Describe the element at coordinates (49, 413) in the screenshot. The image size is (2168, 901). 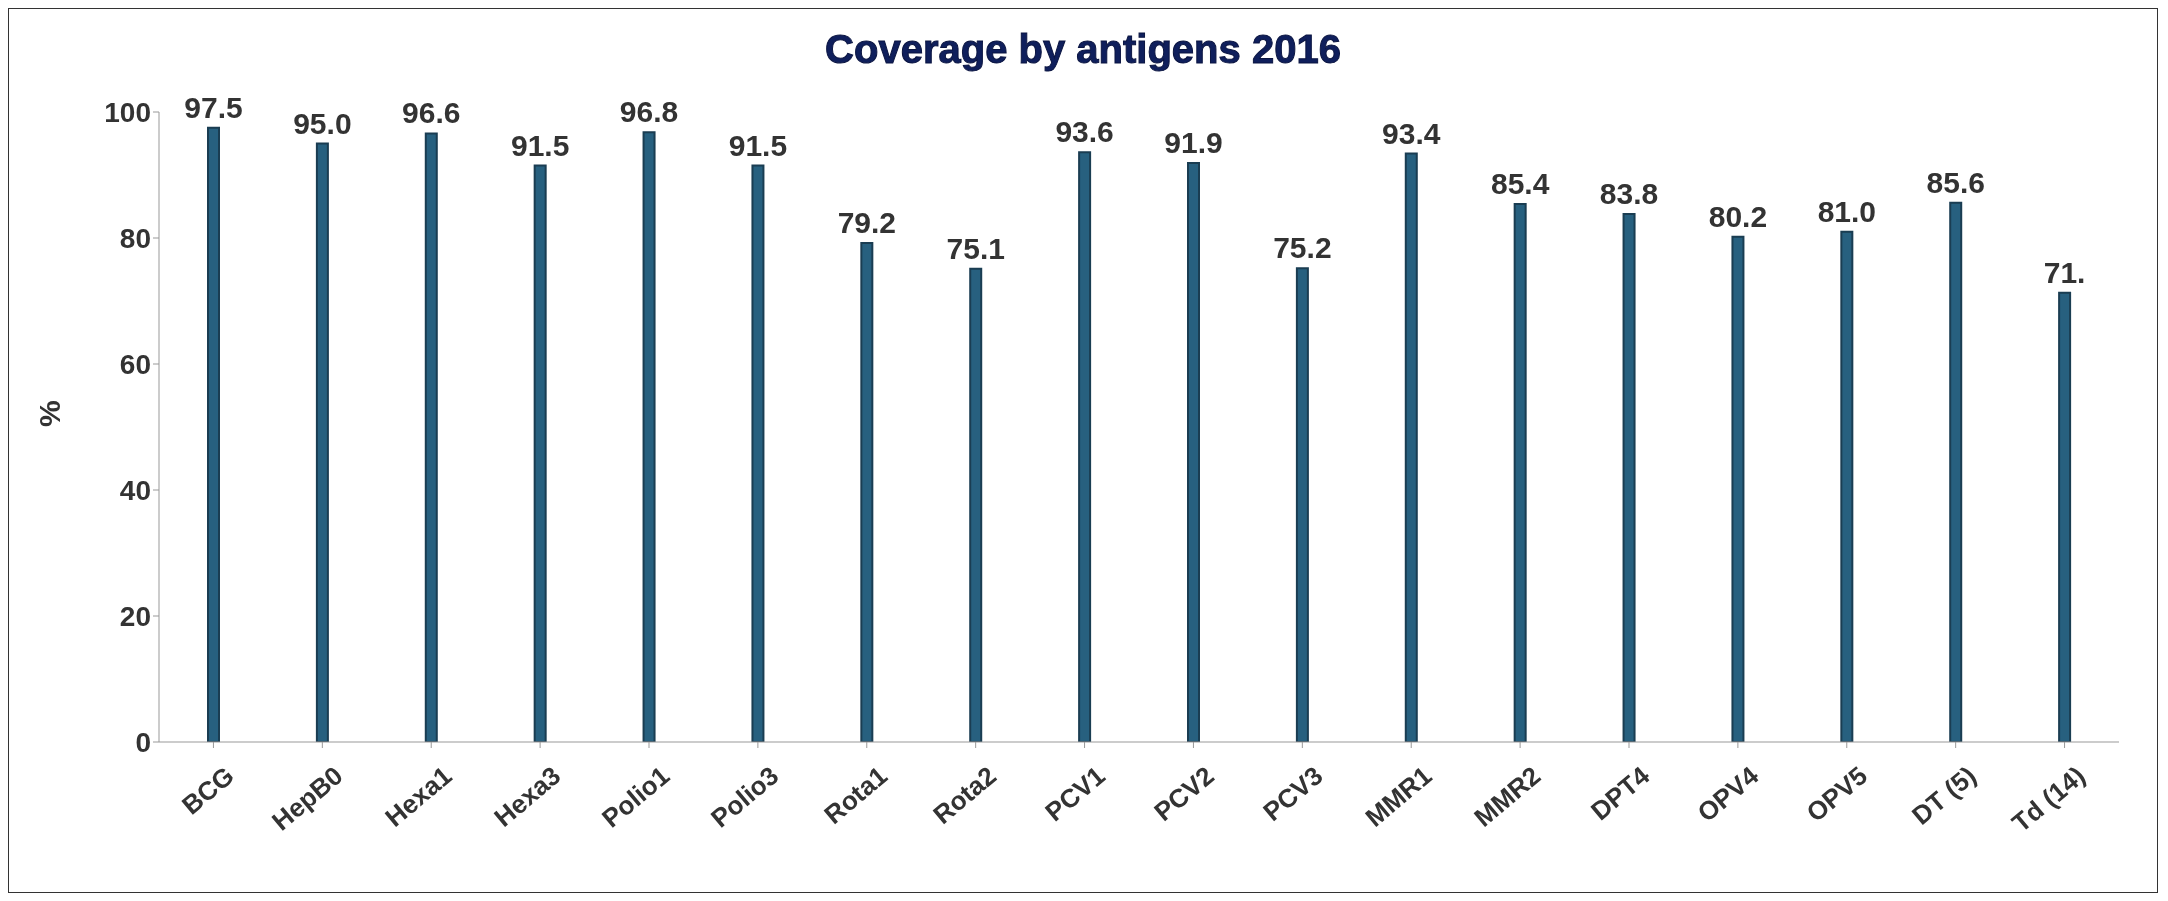
I see `y-axis-title: %` at that location.